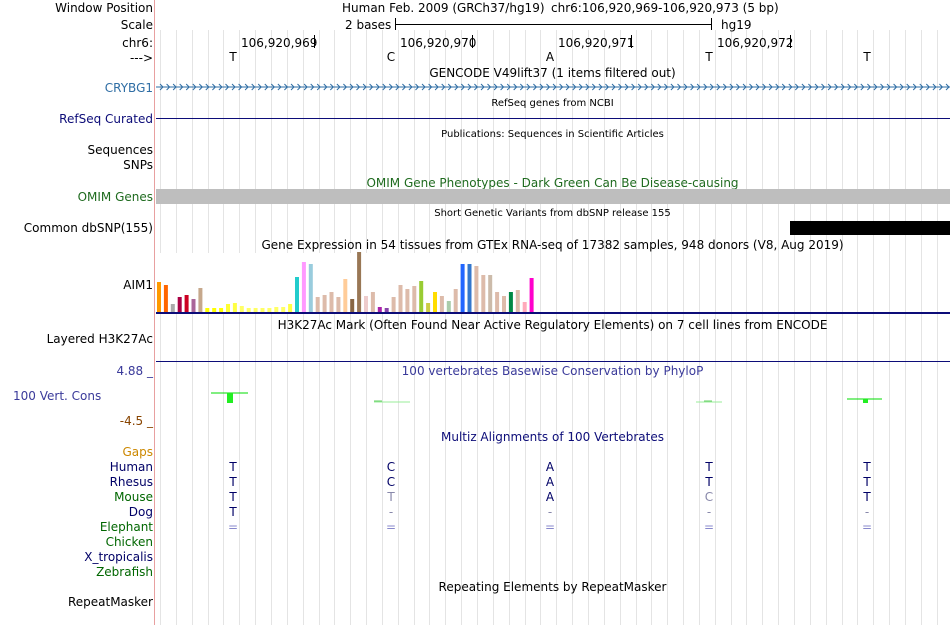 This screenshot has width=950, height=625. What do you see at coordinates (870, 228) in the screenshot?
I see `dbsnp-feature` at bounding box center [870, 228].